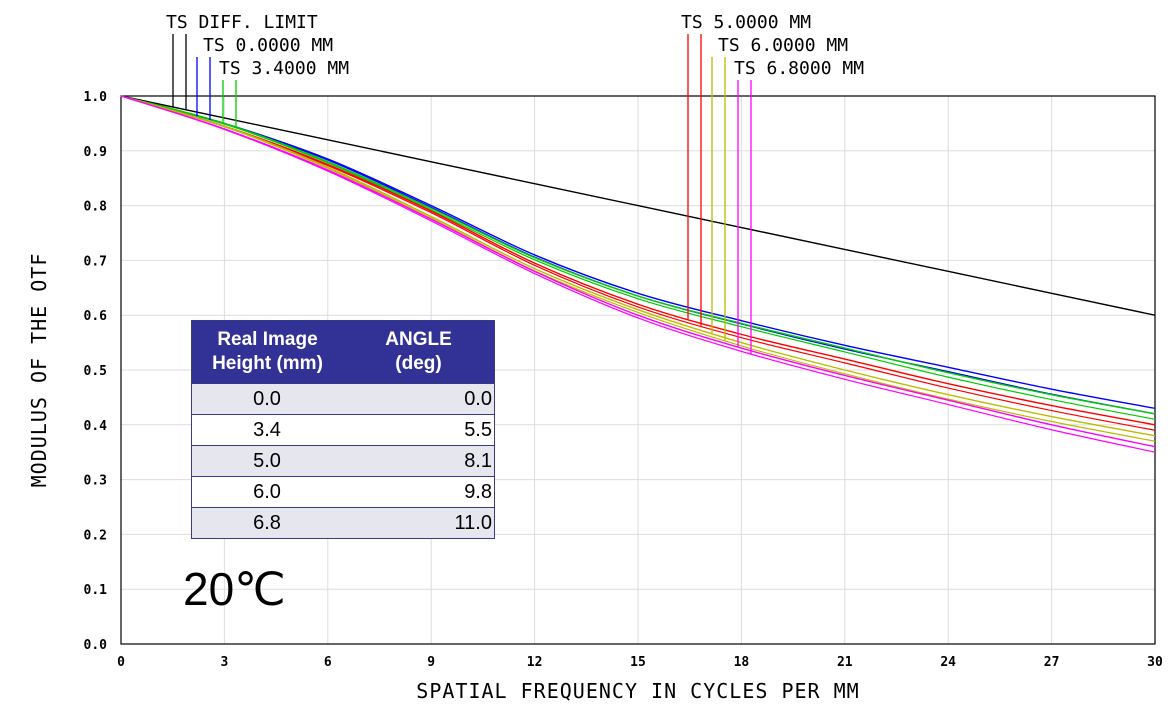  Describe the element at coordinates (267, 492) in the screenshot. I see `height-cell: 6.0` at that location.